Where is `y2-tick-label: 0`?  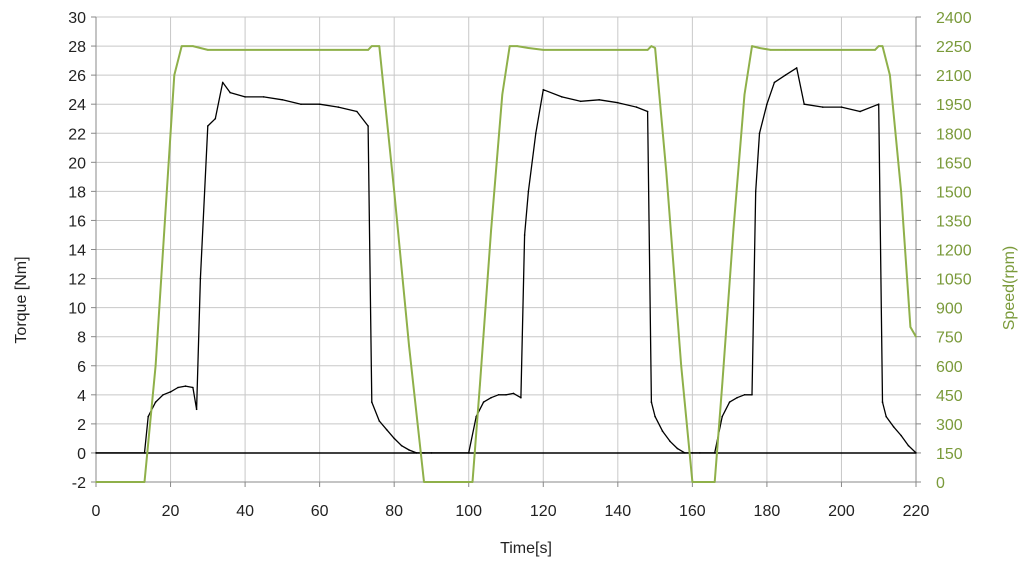 y2-tick-label: 0 is located at coordinates (940, 483).